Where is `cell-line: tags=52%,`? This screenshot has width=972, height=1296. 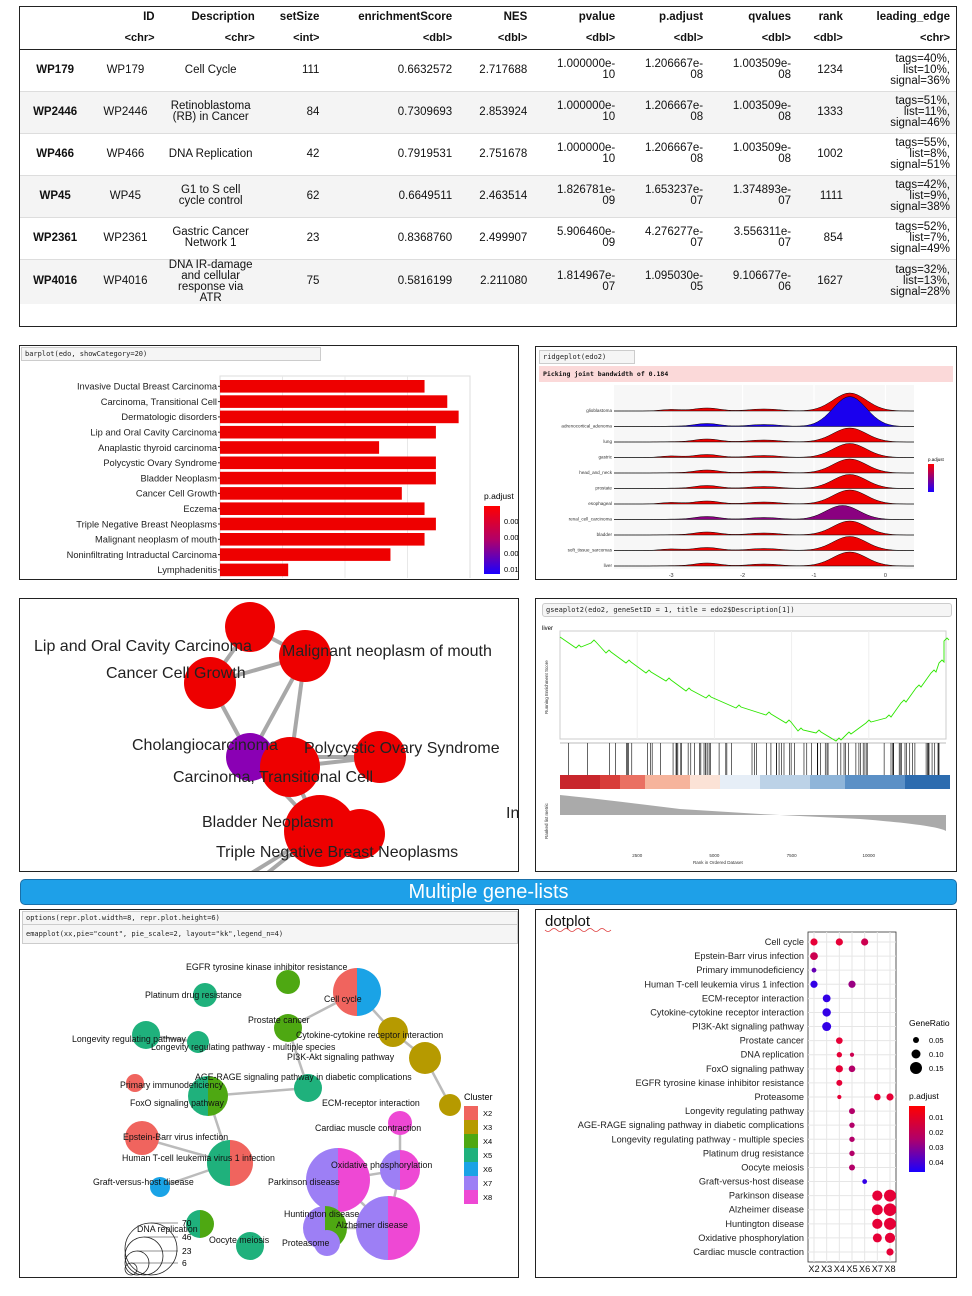 cell-line: tags=52%, is located at coordinates (902, 227).